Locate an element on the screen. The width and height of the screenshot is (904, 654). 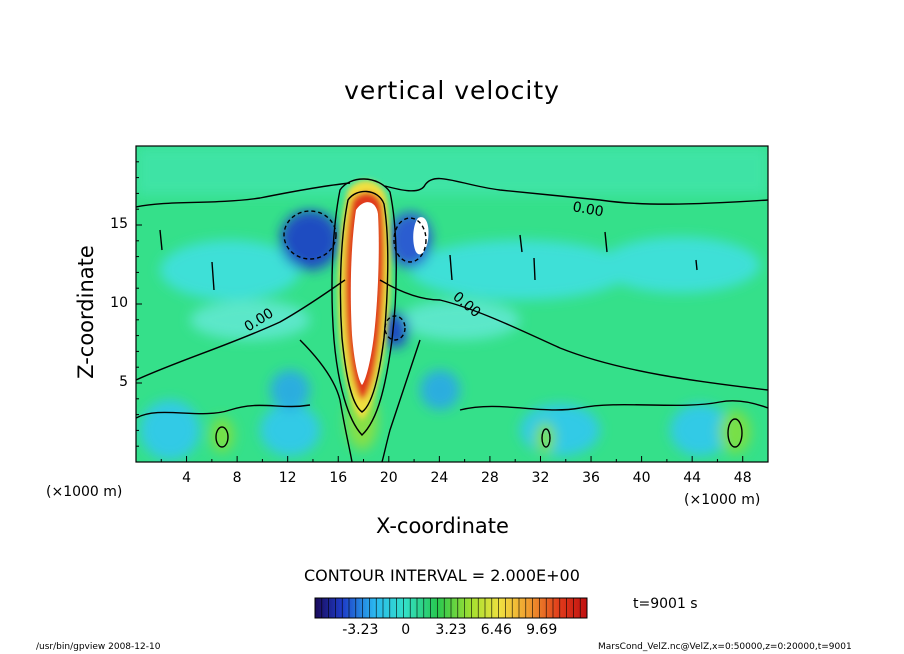
x-unit-left: (×1000 m) is located at coordinates (84, 492).